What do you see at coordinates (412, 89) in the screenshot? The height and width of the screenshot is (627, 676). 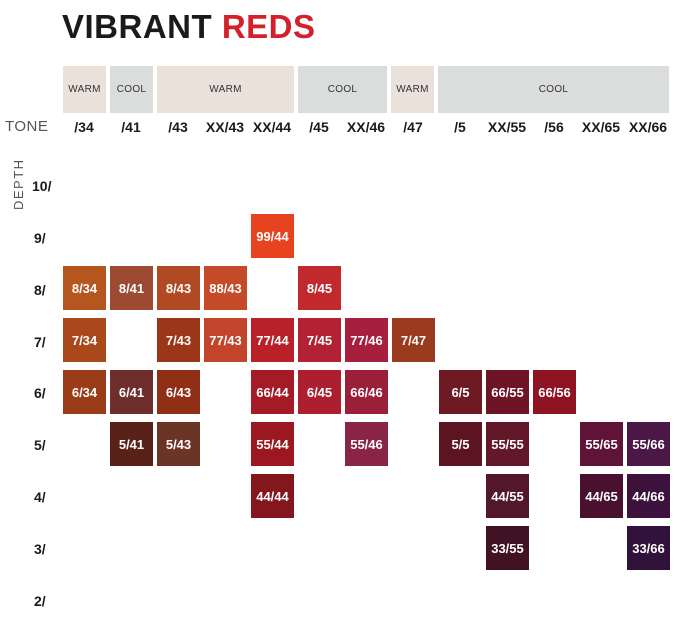 I see `temp-bar-warm-3: WARM` at bounding box center [412, 89].